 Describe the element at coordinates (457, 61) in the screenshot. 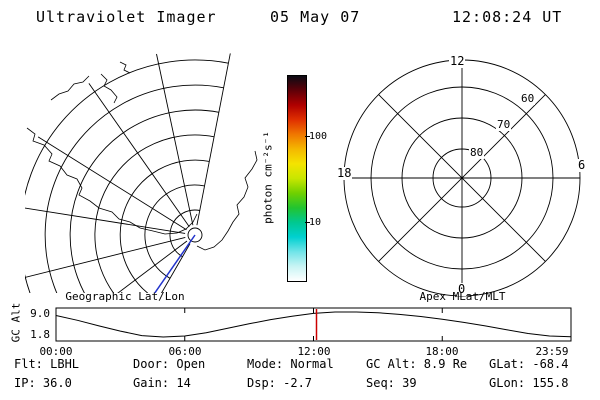

I see `mlt-label-12: 12` at that location.